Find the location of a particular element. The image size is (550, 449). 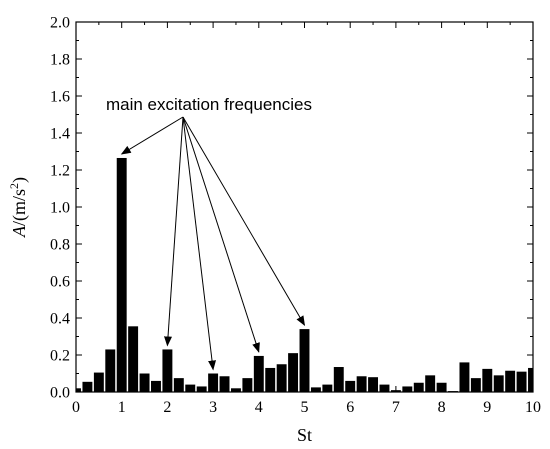

y-axis-label-unit: /(m/s is located at coordinates (19, 207).